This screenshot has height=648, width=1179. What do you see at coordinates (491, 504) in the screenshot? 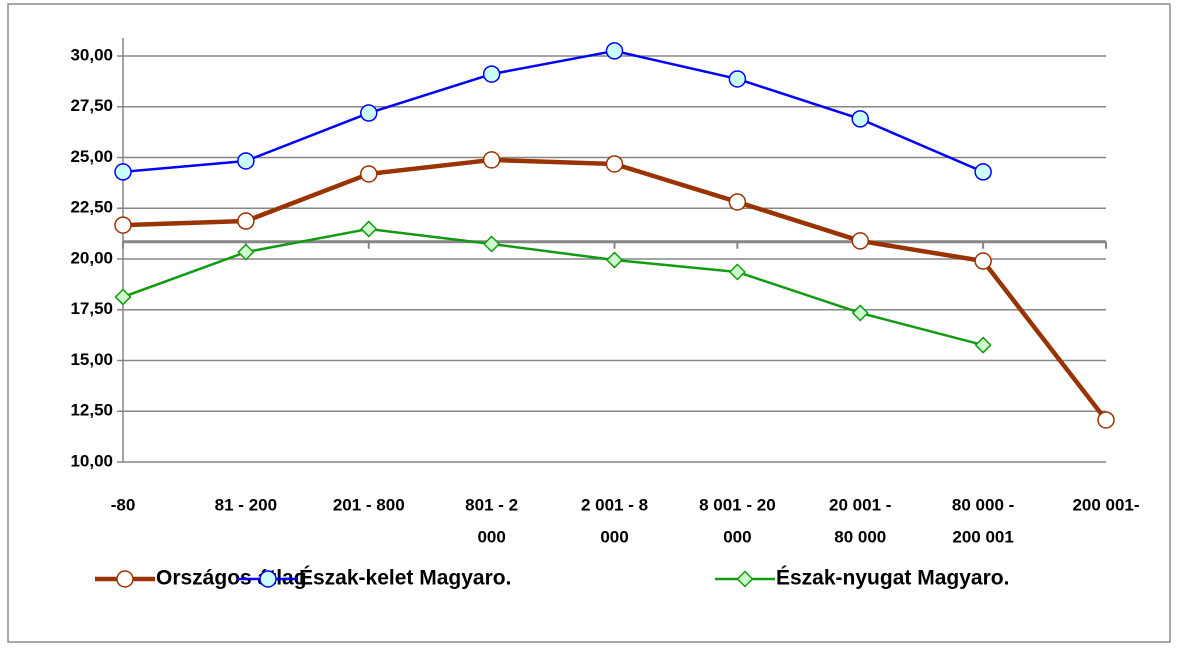
I see `x-tick-label: 801 - 2` at bounding box center [491, 504].